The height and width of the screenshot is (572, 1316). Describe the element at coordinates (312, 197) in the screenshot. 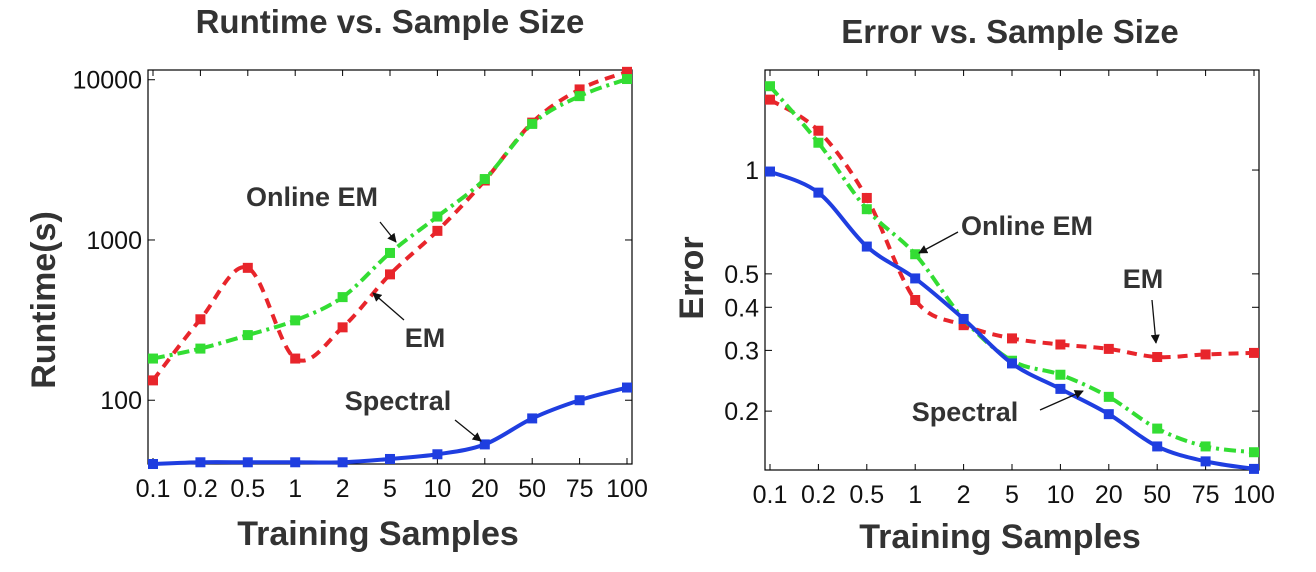

I see `annotation-label: Online EM` at that location.